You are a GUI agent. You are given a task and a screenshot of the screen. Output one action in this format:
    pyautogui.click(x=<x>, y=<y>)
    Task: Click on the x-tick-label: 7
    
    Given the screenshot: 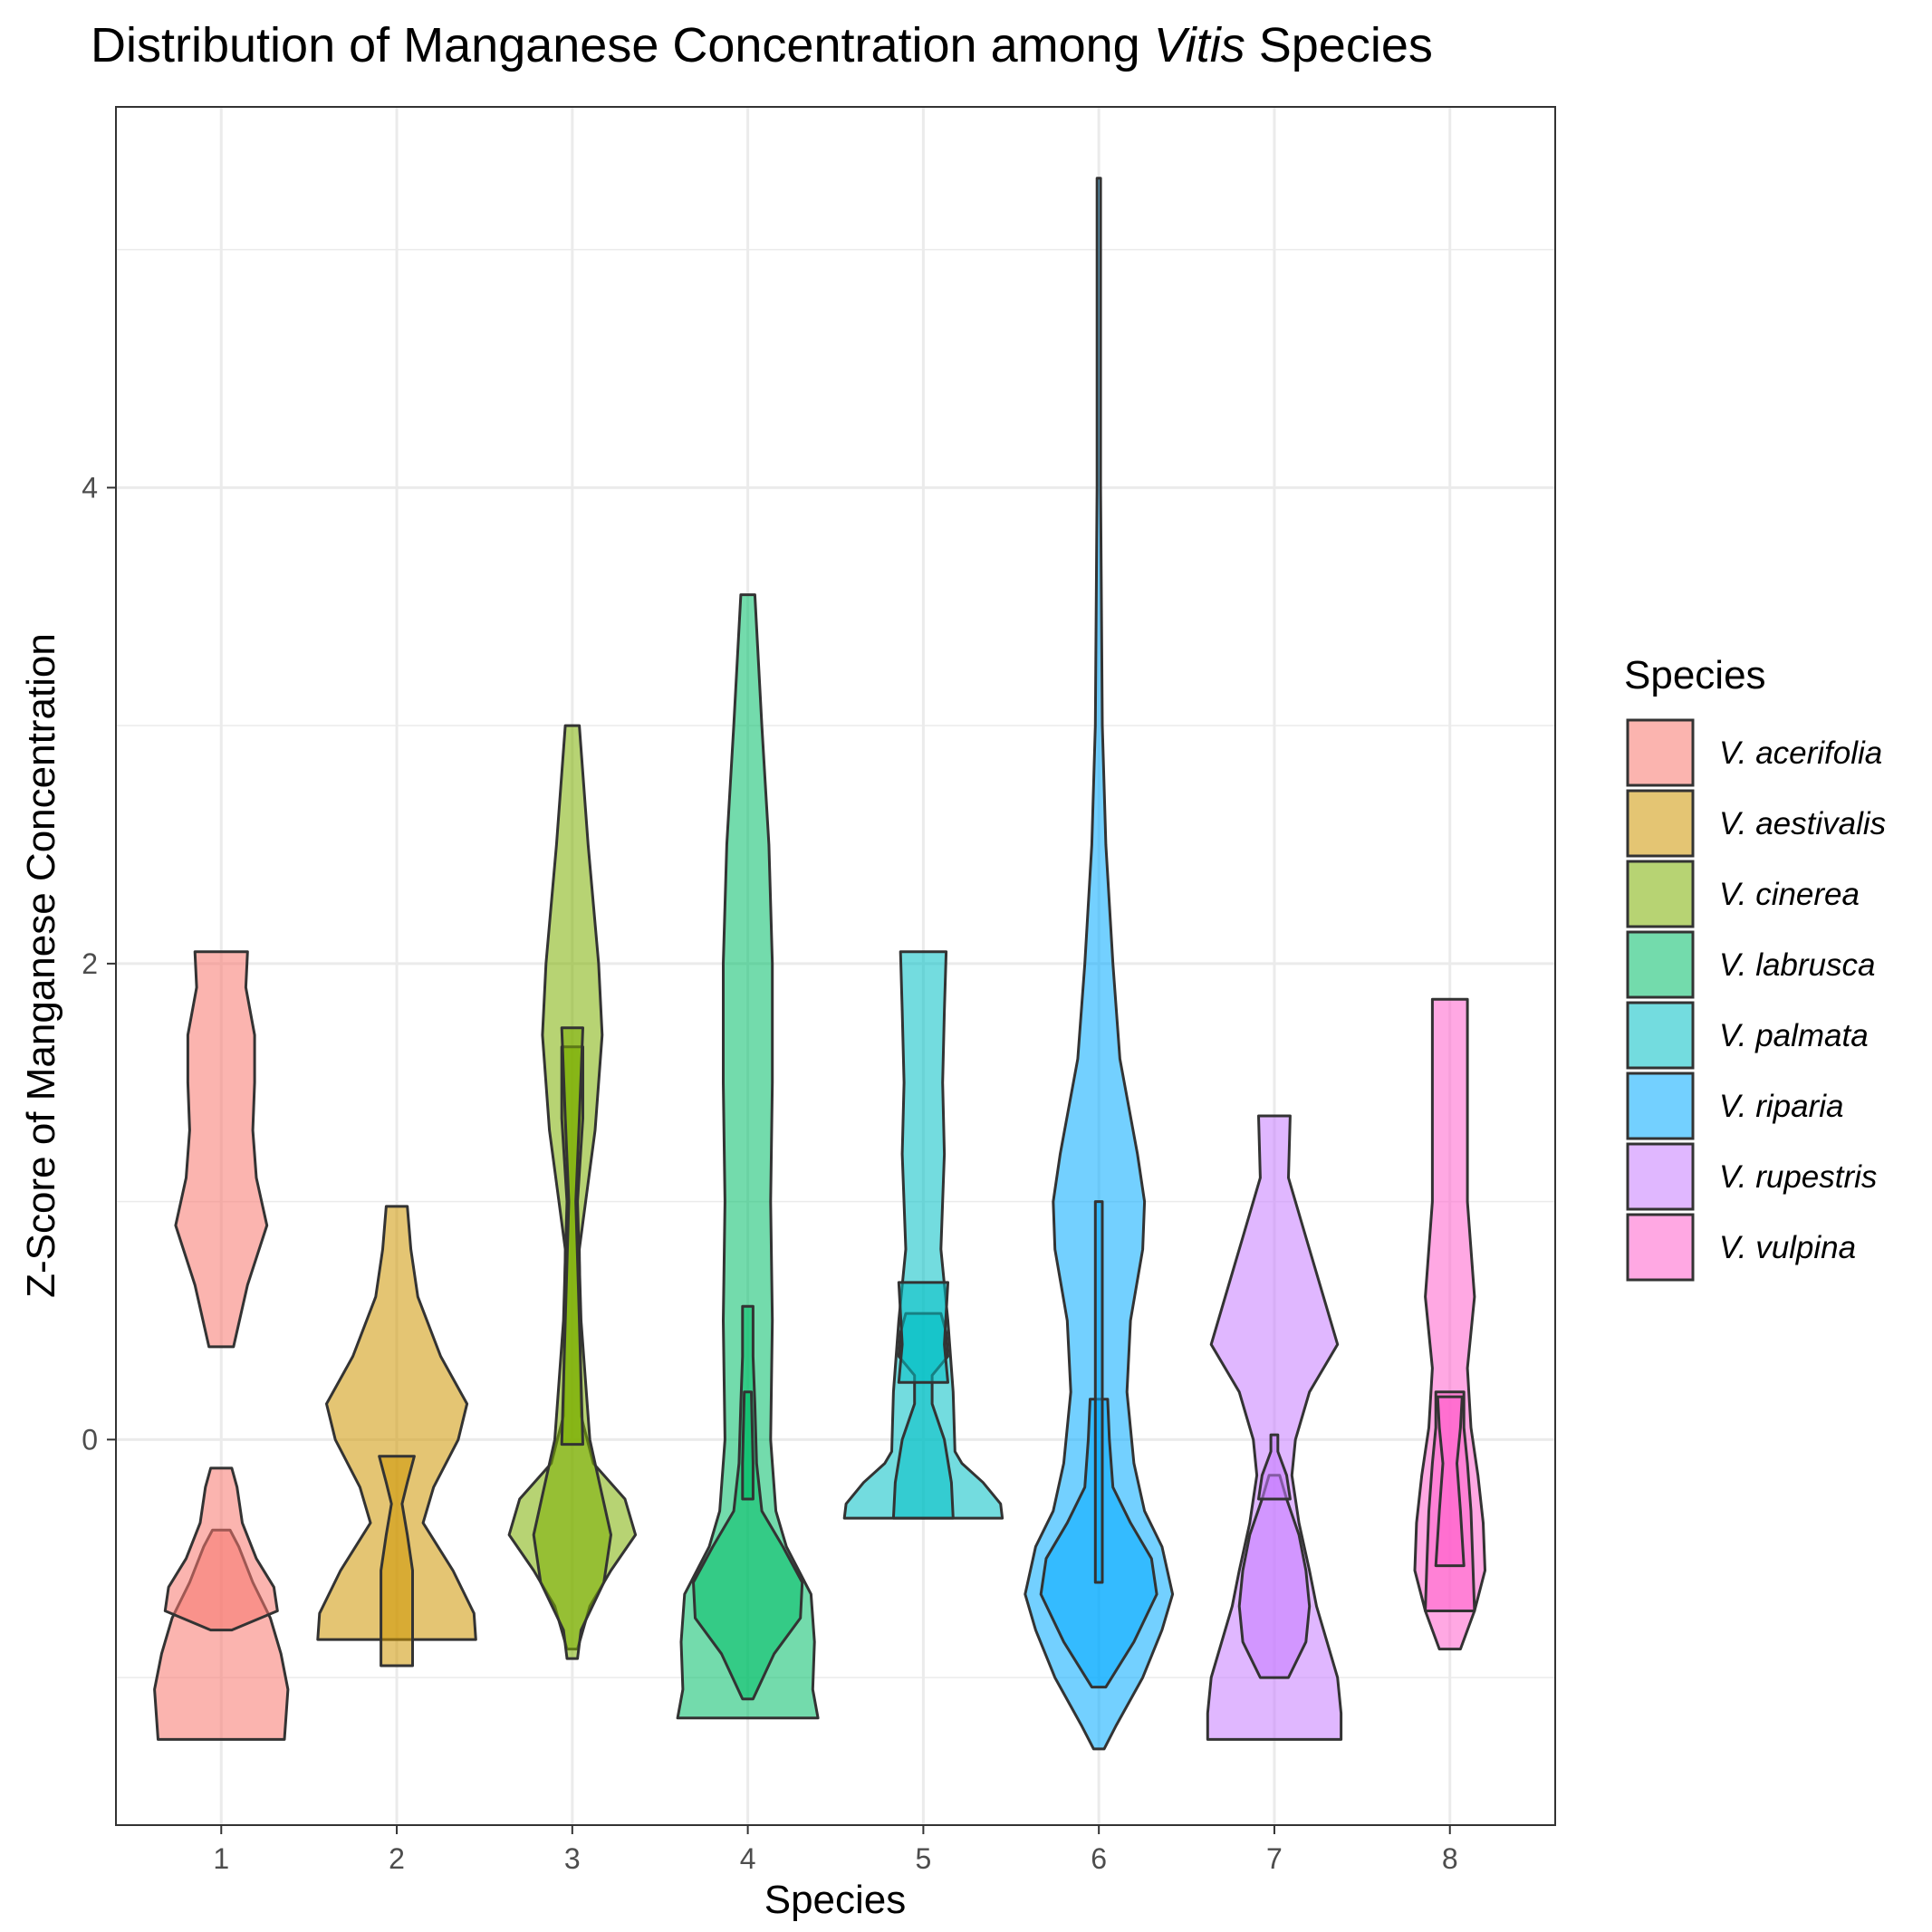 What is the action you would take?
    pyautogui.click(x=1274, y=1858)
    